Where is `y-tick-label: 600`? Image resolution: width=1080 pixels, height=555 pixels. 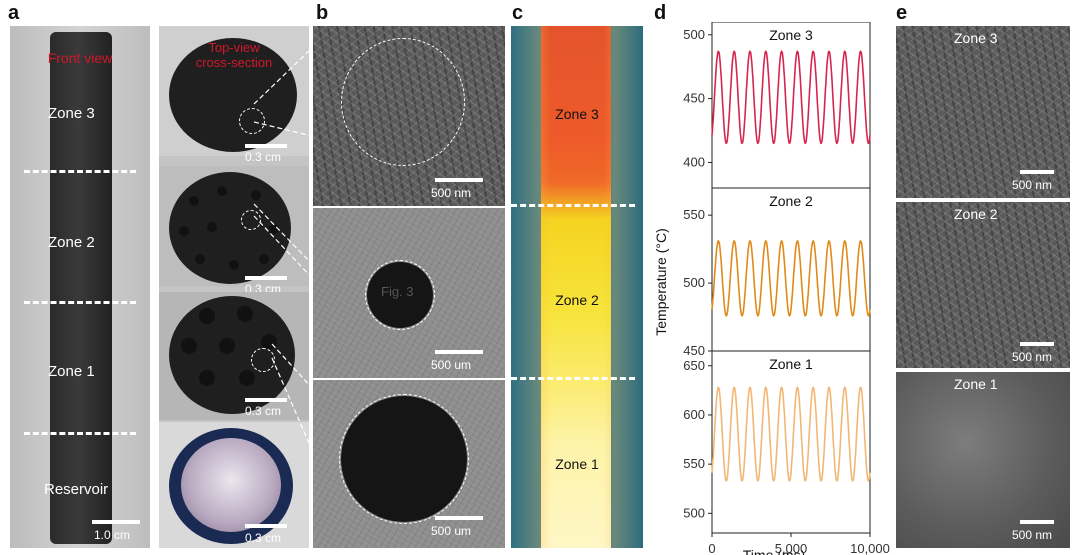 y-tick-label: 600 is located at coordinates (694, 414).